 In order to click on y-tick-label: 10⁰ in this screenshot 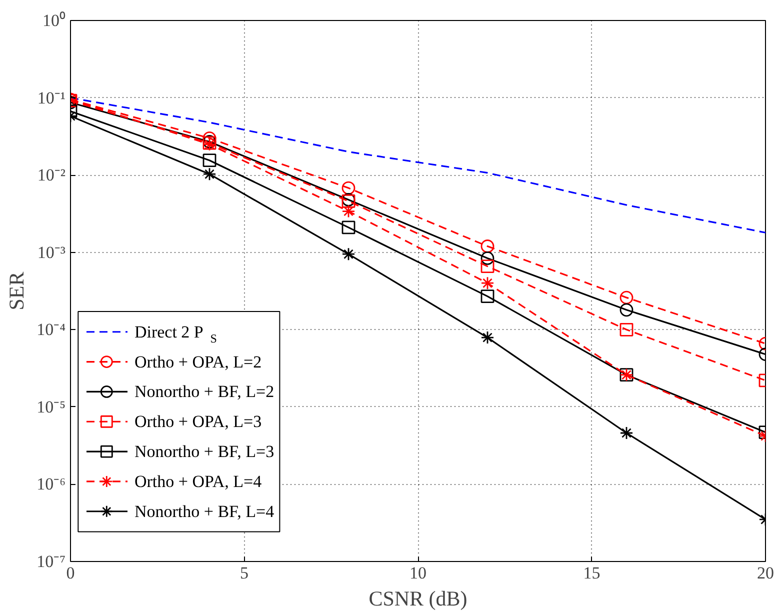, I will do `click(54, 20)`.